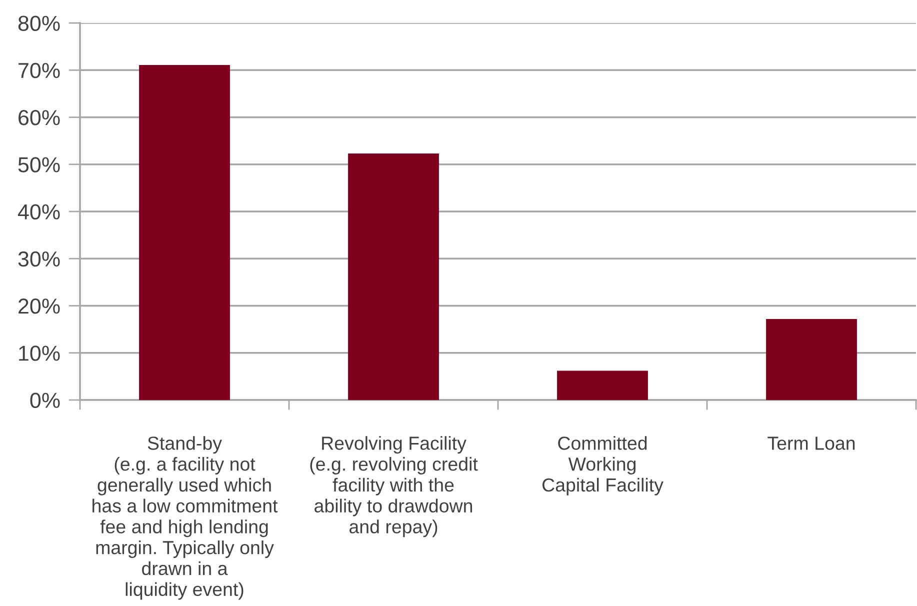  What do you see at coordinates (39, 24) in the screenshot?
I see `y-tick-label: 80%` at bounding box center [39, 24].